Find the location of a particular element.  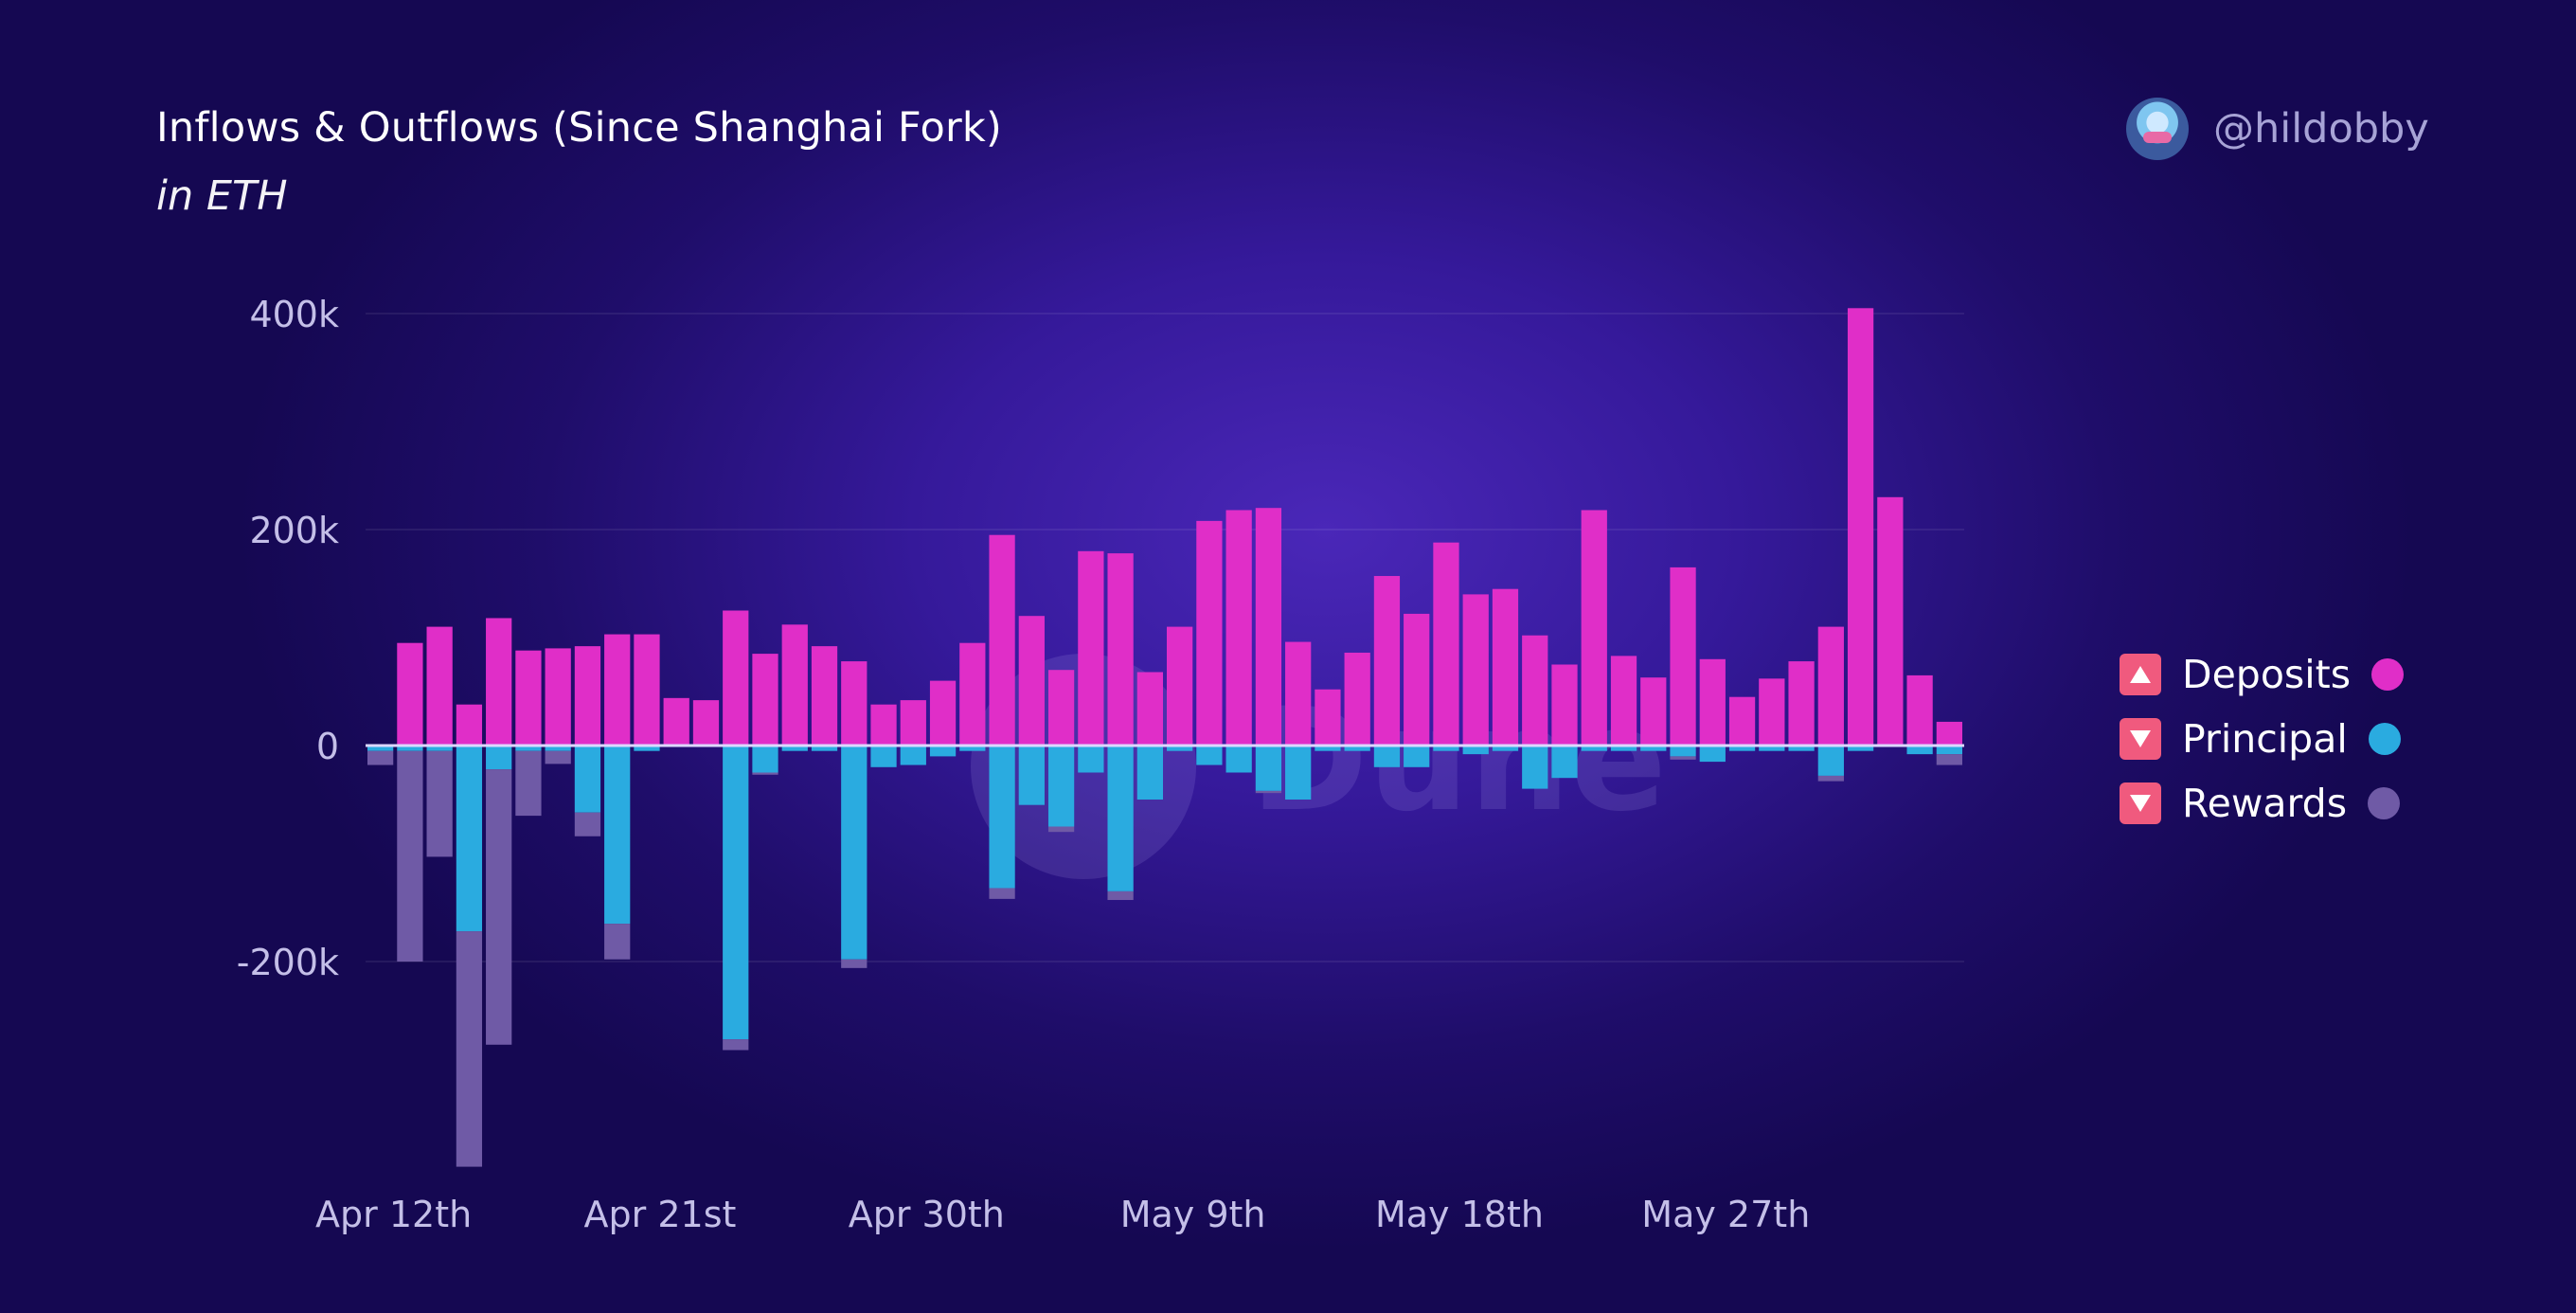

author-badge: @hildobby is located at coordinates (2277, 129).